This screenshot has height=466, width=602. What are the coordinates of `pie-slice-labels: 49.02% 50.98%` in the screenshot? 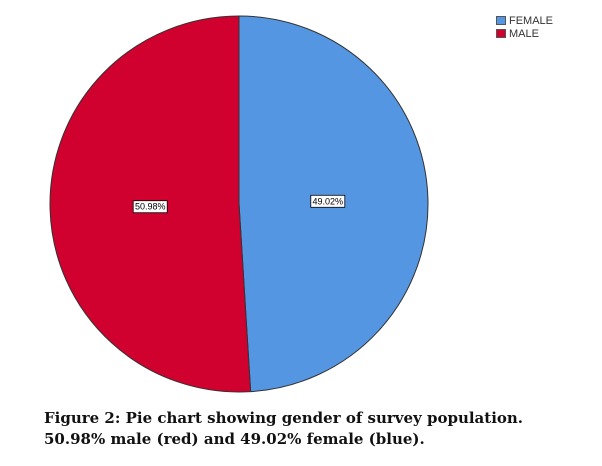 It's located at (239, 204).